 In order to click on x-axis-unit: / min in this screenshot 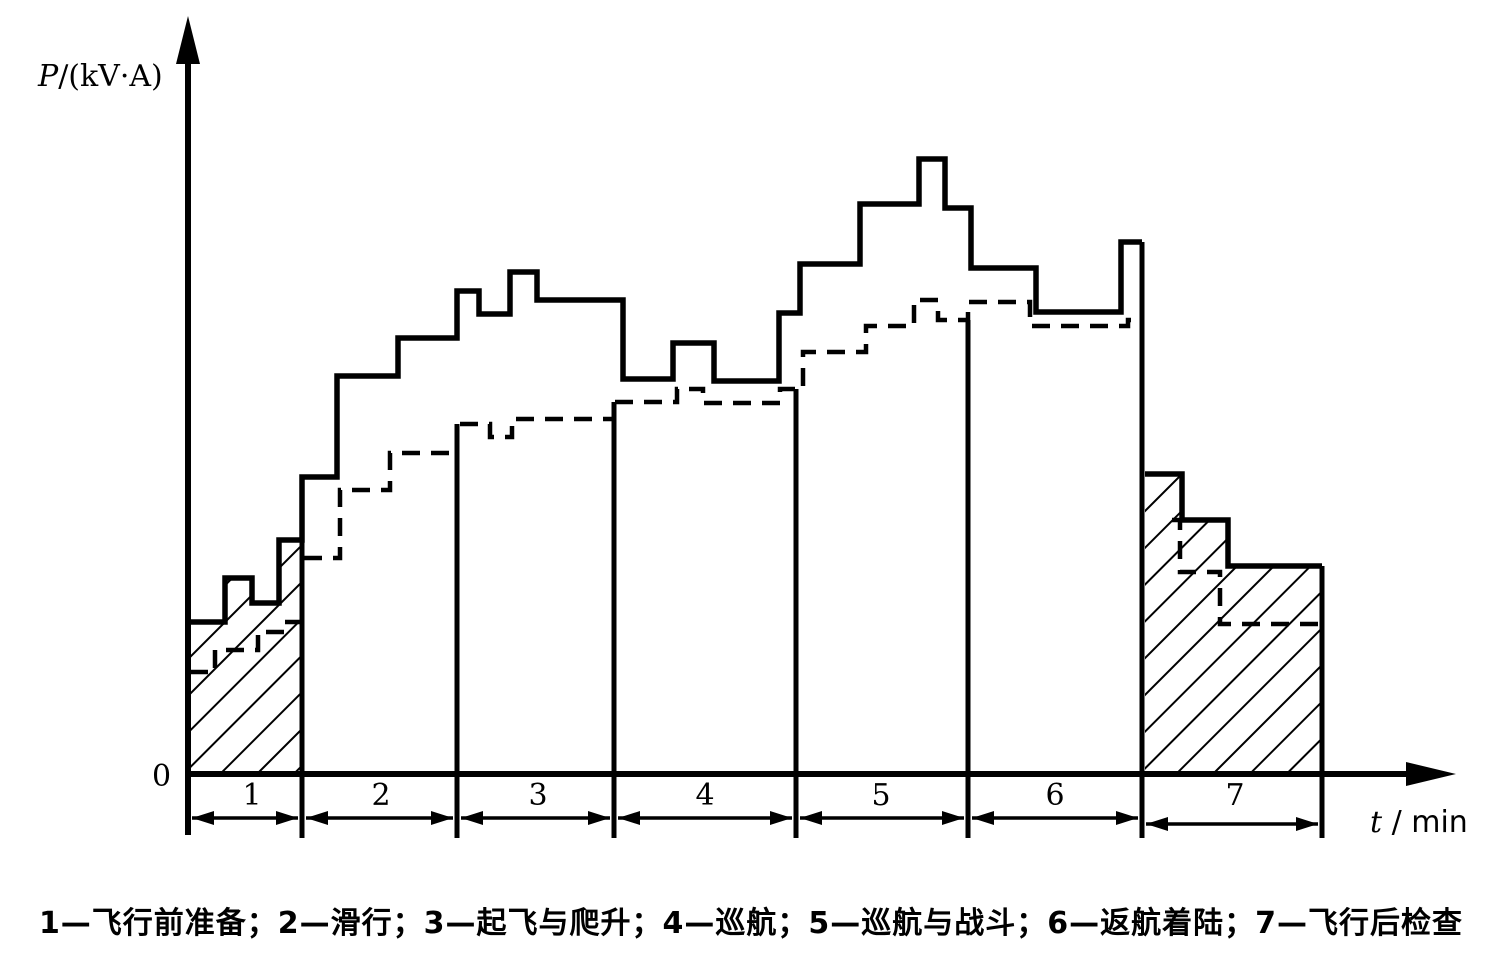, I will do `click(1425, 822)`.